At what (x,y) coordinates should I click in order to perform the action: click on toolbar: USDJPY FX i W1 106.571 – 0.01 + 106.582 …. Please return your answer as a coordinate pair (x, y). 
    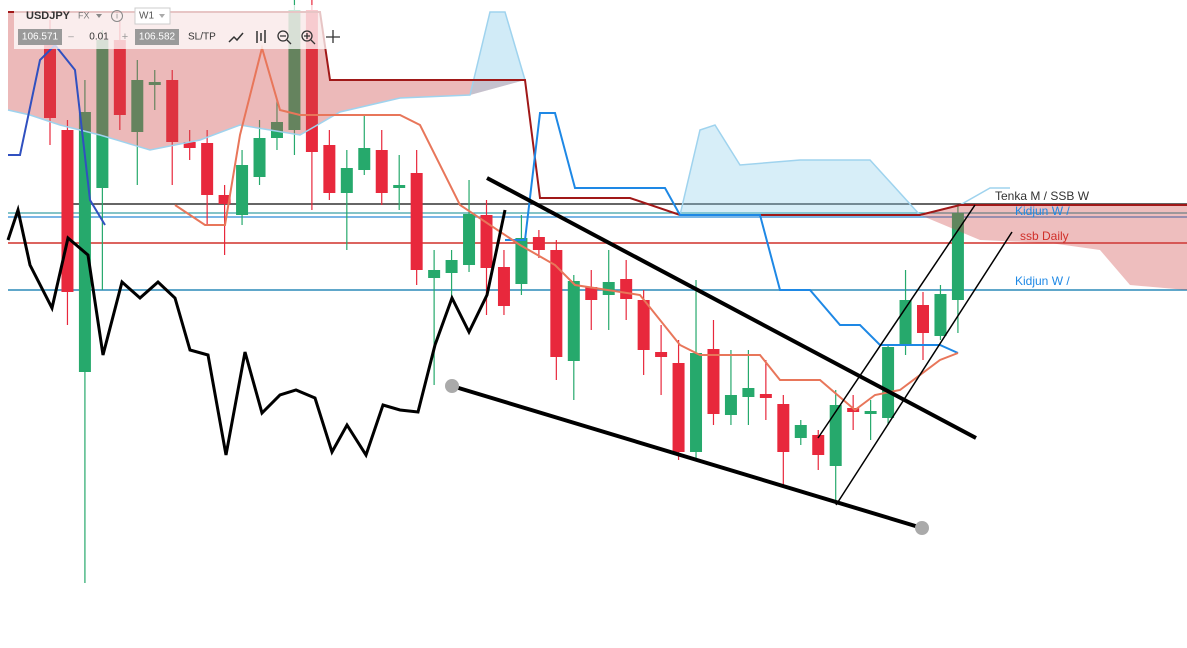
    Looking at the image, I should click on (179, 27).